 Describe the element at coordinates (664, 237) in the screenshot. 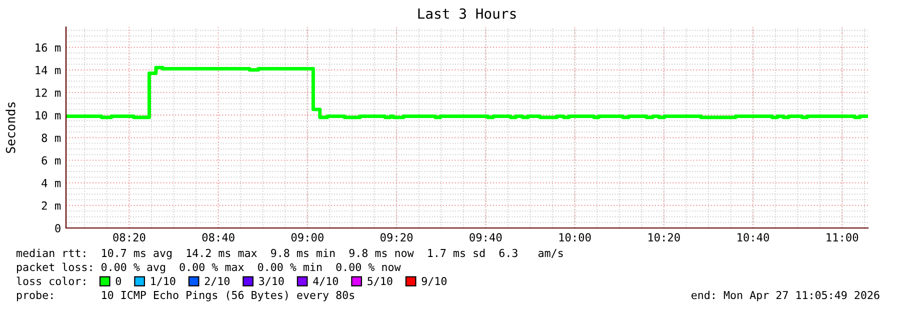

I see `x-tick-label: 10:20` at that location.